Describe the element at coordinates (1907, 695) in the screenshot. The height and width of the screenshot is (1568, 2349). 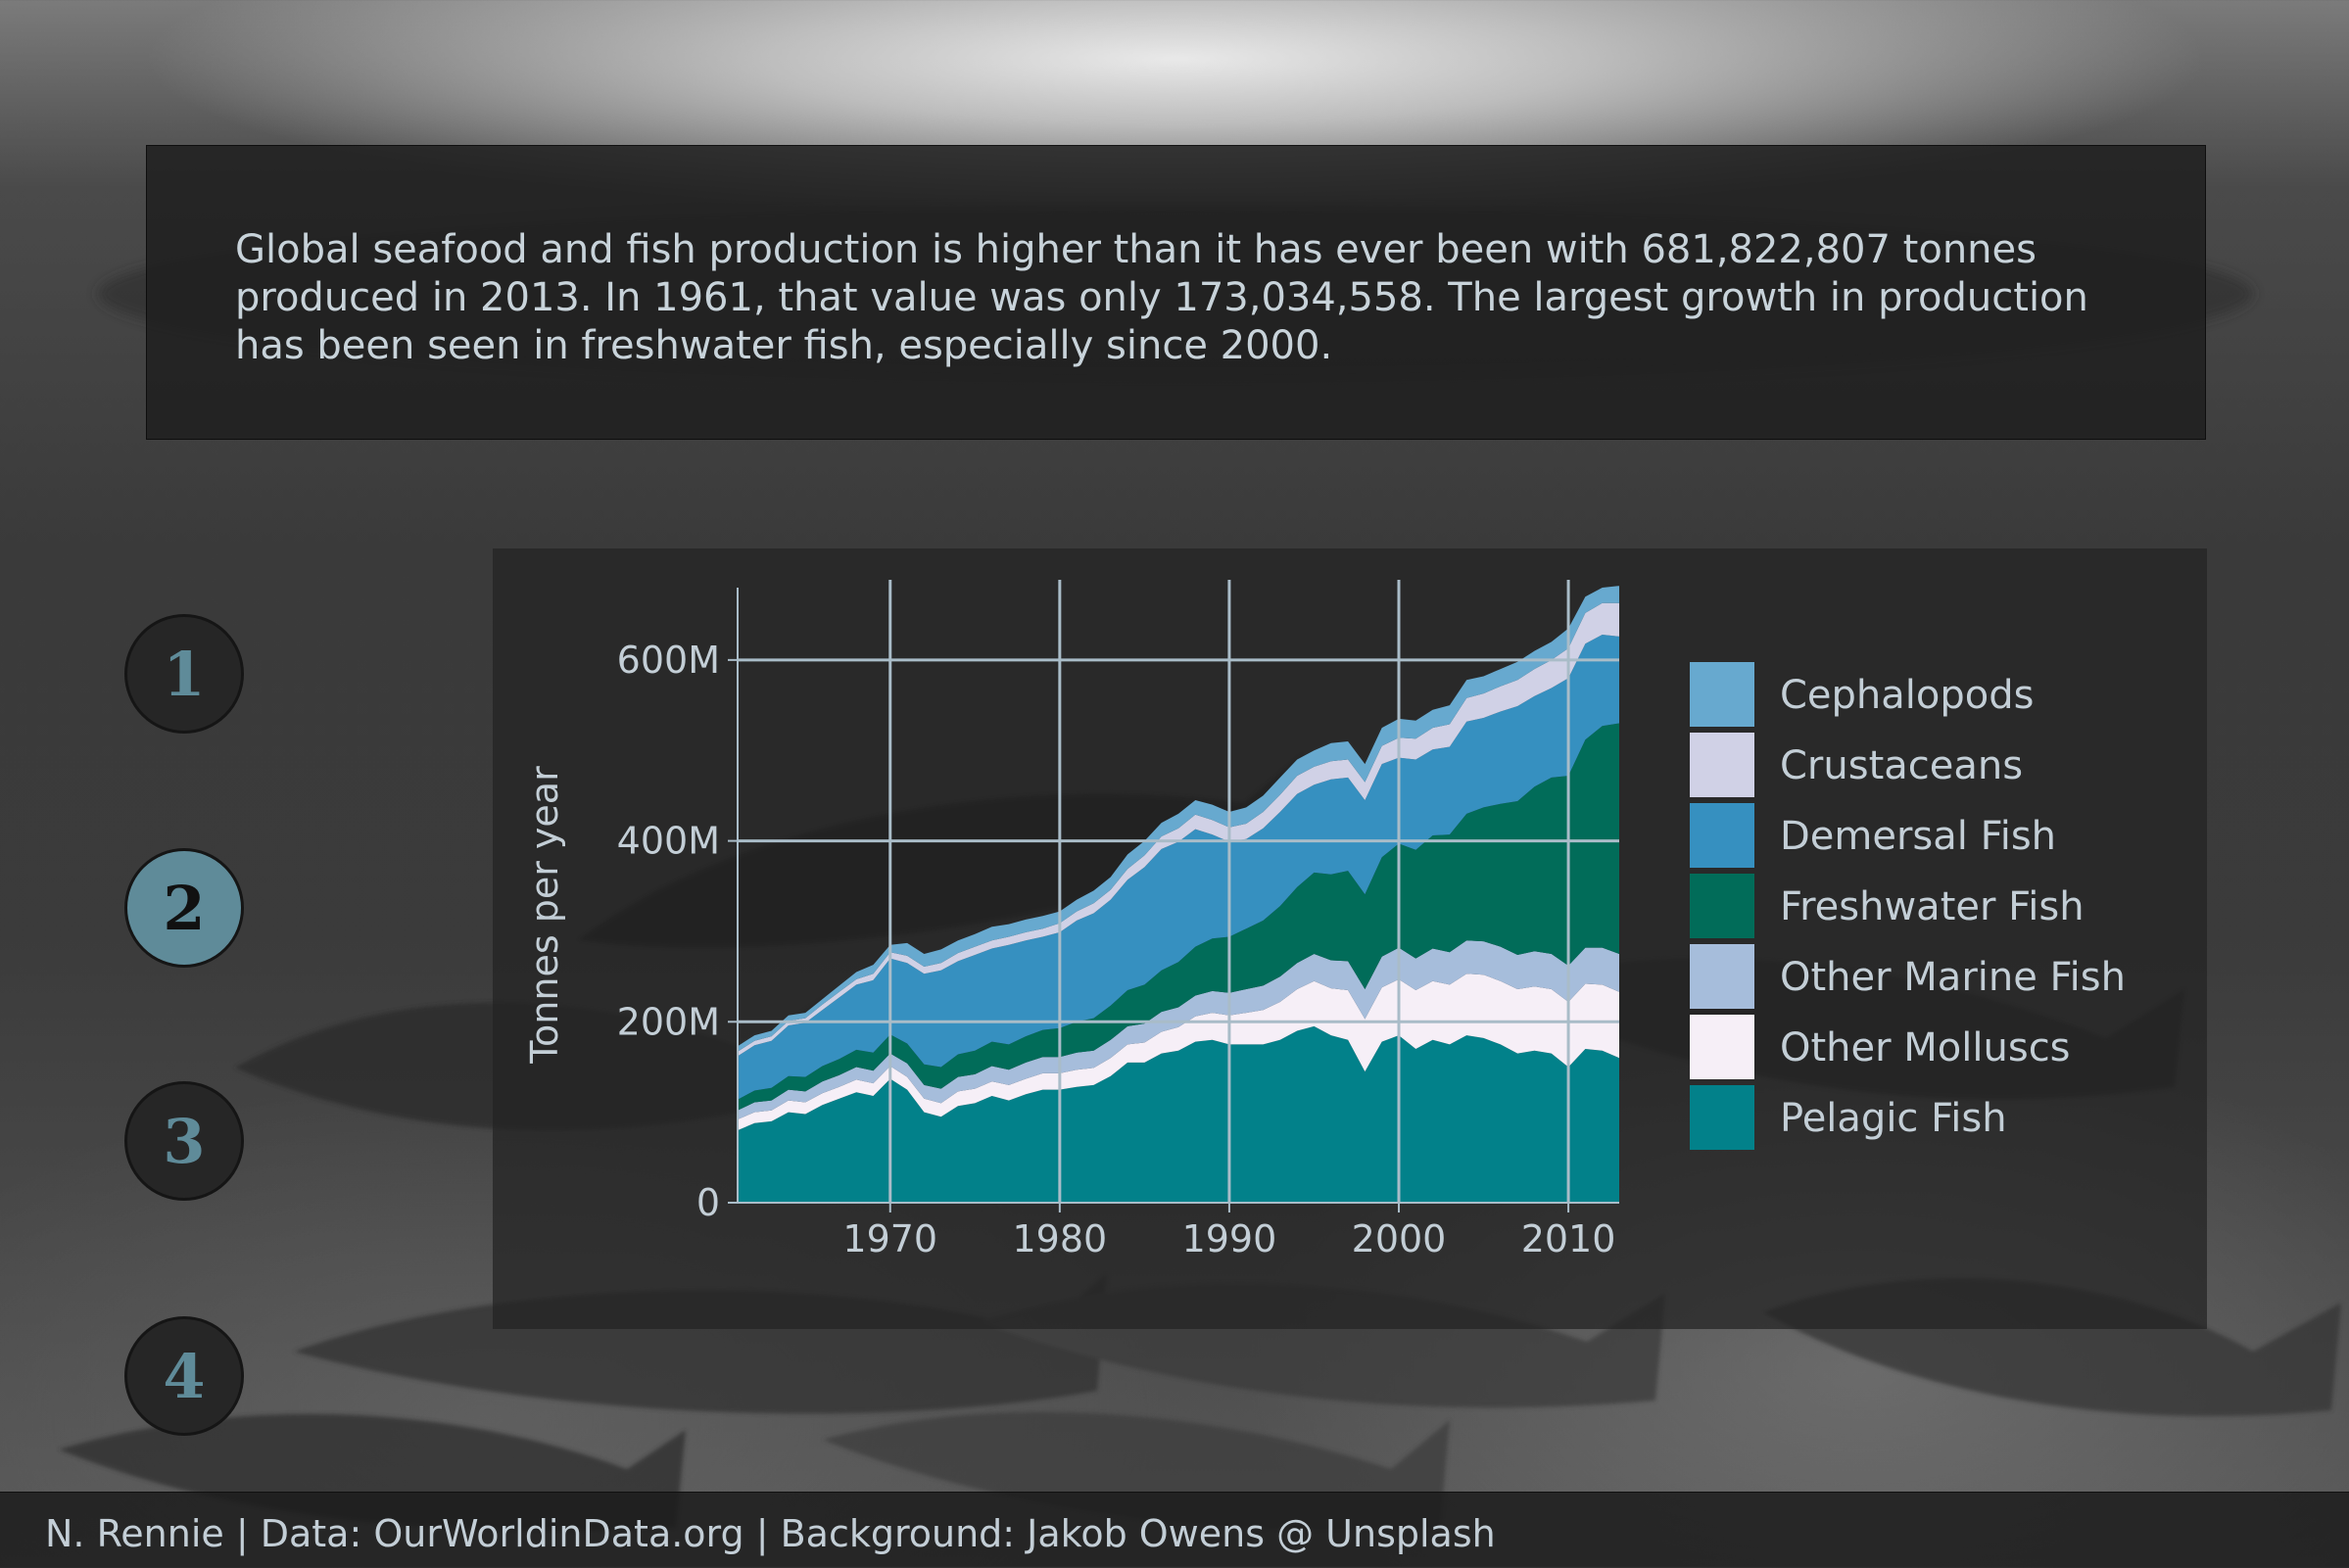
I see `legend-label: Cephalopods` at that location.